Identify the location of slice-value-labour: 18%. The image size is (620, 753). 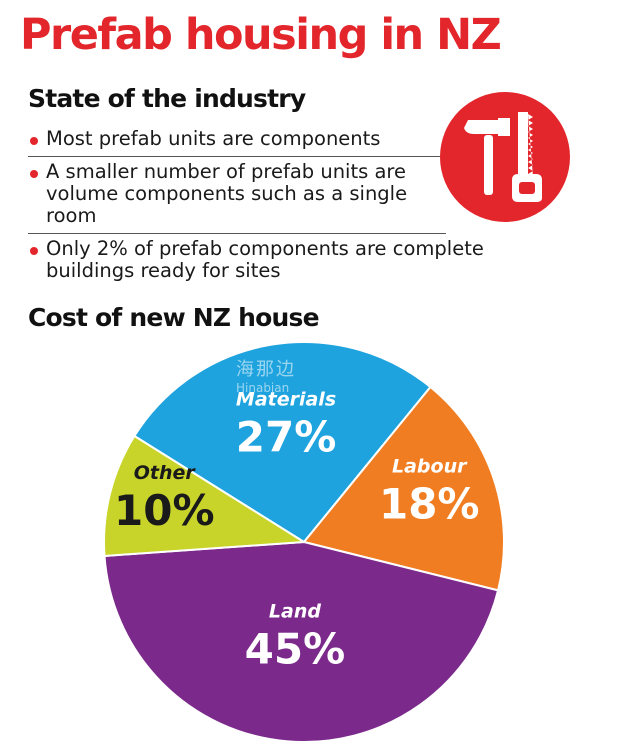
(429, 503).